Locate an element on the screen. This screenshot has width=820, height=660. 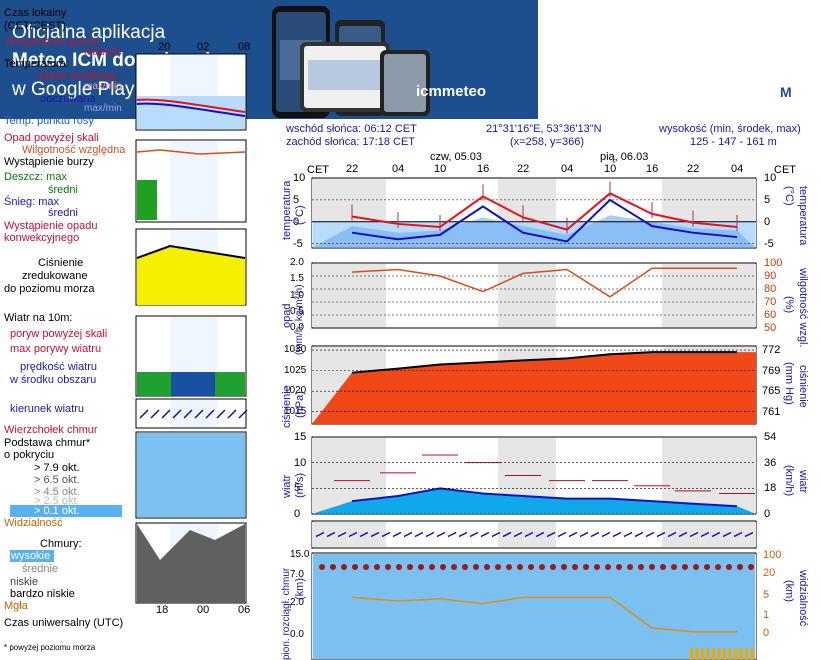
dew-point-area is located at coordinates (534, 231).